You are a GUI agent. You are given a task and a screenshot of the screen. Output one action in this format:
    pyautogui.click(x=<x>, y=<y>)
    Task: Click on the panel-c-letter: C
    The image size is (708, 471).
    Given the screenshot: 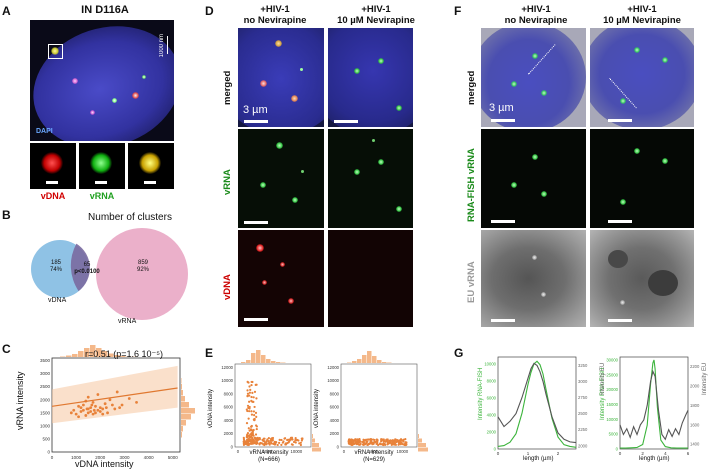 What is the action you would take?
    pyautogui.click(x=6, y=349)
    